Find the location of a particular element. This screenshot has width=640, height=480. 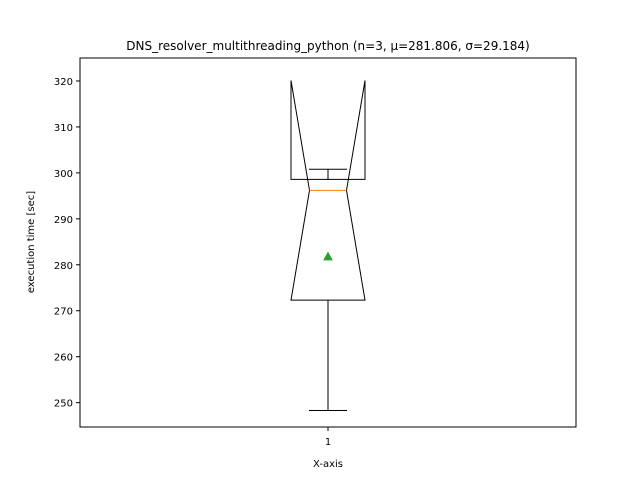

x-axis-label: X-axis is located at coordinates (328, 464).